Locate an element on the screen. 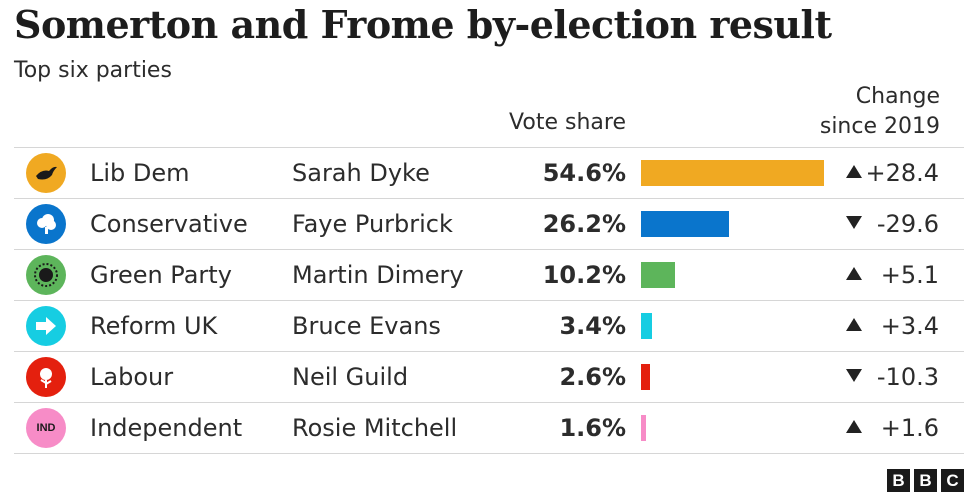 This screenshot has height=503, width=976. logo-label: IND is located at coordinates (46, 428).